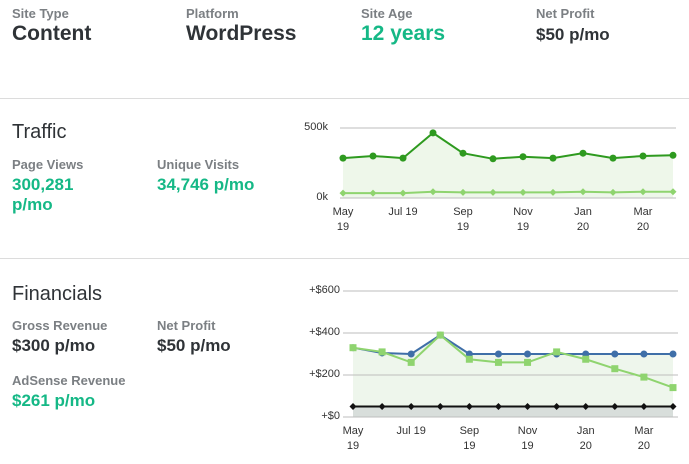  Describe the element at coordinates (330, 416) in the screenshot. I see `y-tick-label: +$0` at that location.